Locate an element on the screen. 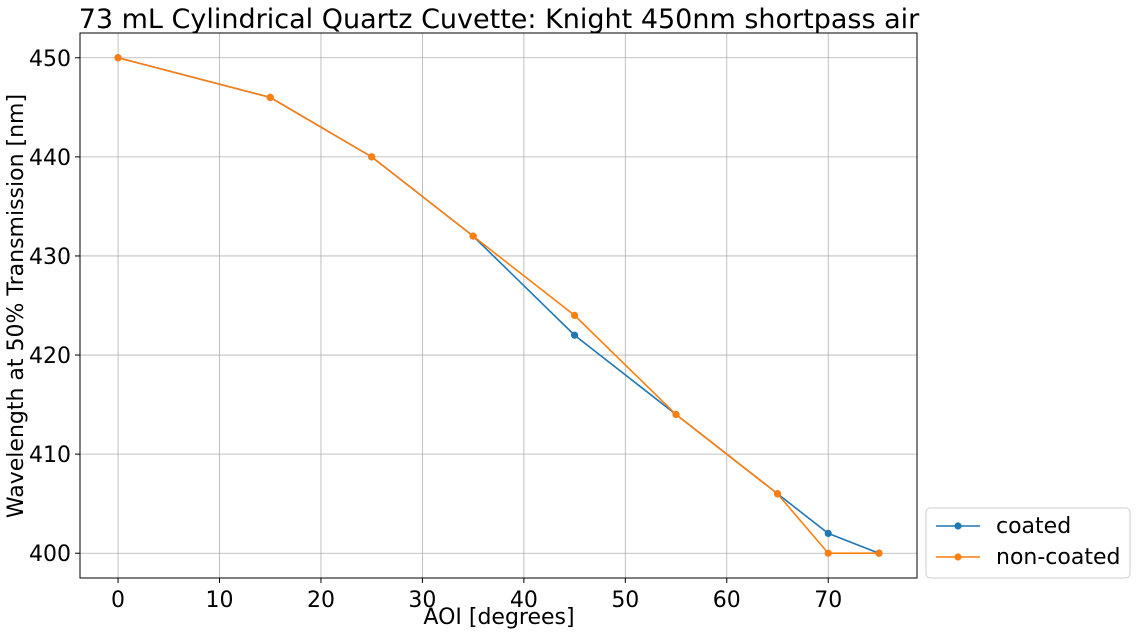 The width and height of the screenshot is (1136, 635). x-tick-label: 60 is located at coordinates (727, 600).